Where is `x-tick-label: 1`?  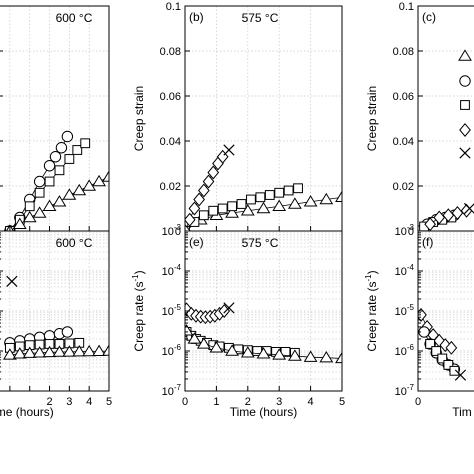 x-tick-label: 1 is located at coordinates (216, 402).